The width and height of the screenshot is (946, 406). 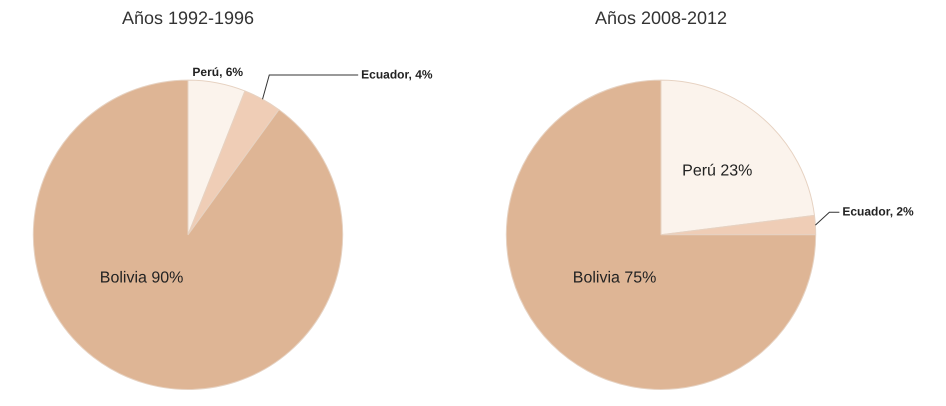 I want to click on slice-label: Bolivia 90%, so click(x=142, y=278).